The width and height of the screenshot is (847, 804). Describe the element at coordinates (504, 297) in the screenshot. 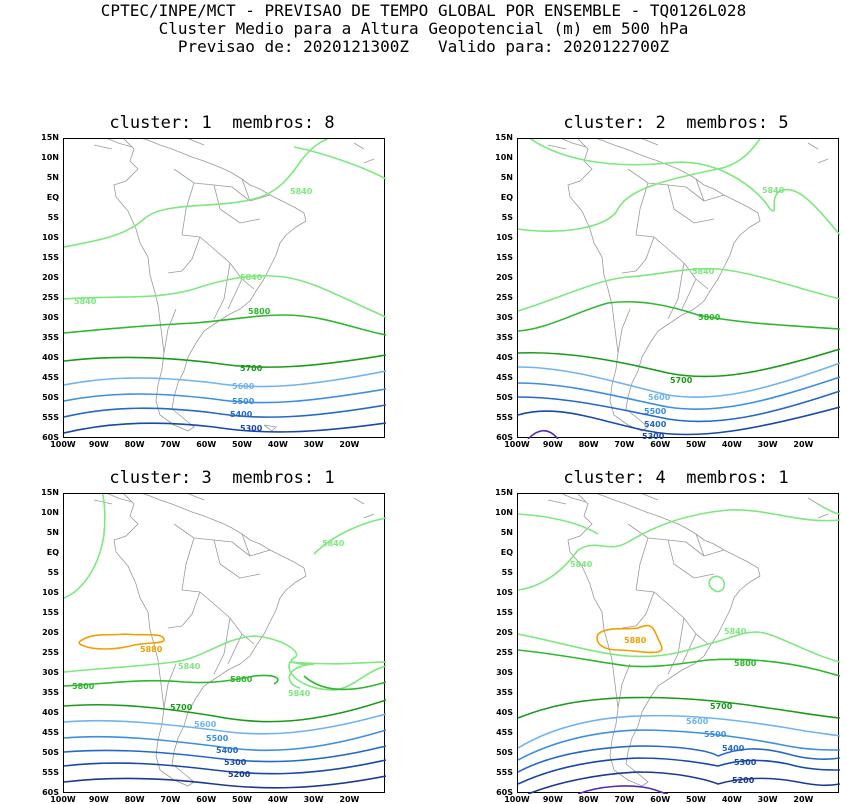

I see `lat-tick-label: 25S` at that location.